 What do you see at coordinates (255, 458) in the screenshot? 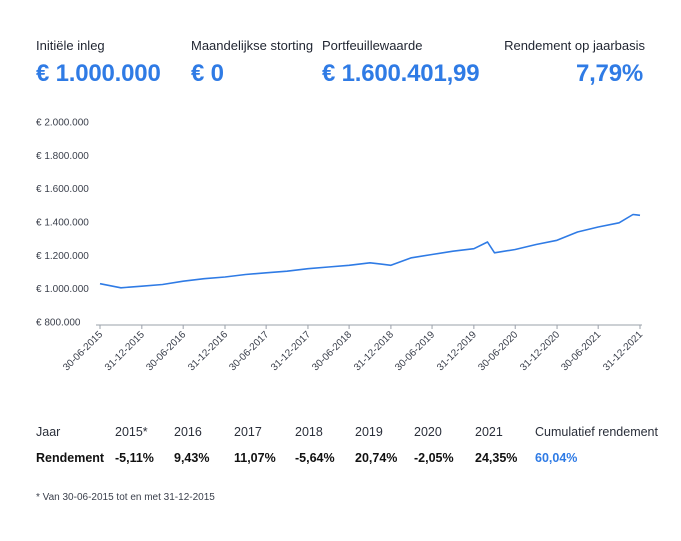
I see `return-cell: 11,07%` at bounding box center [255, 458].